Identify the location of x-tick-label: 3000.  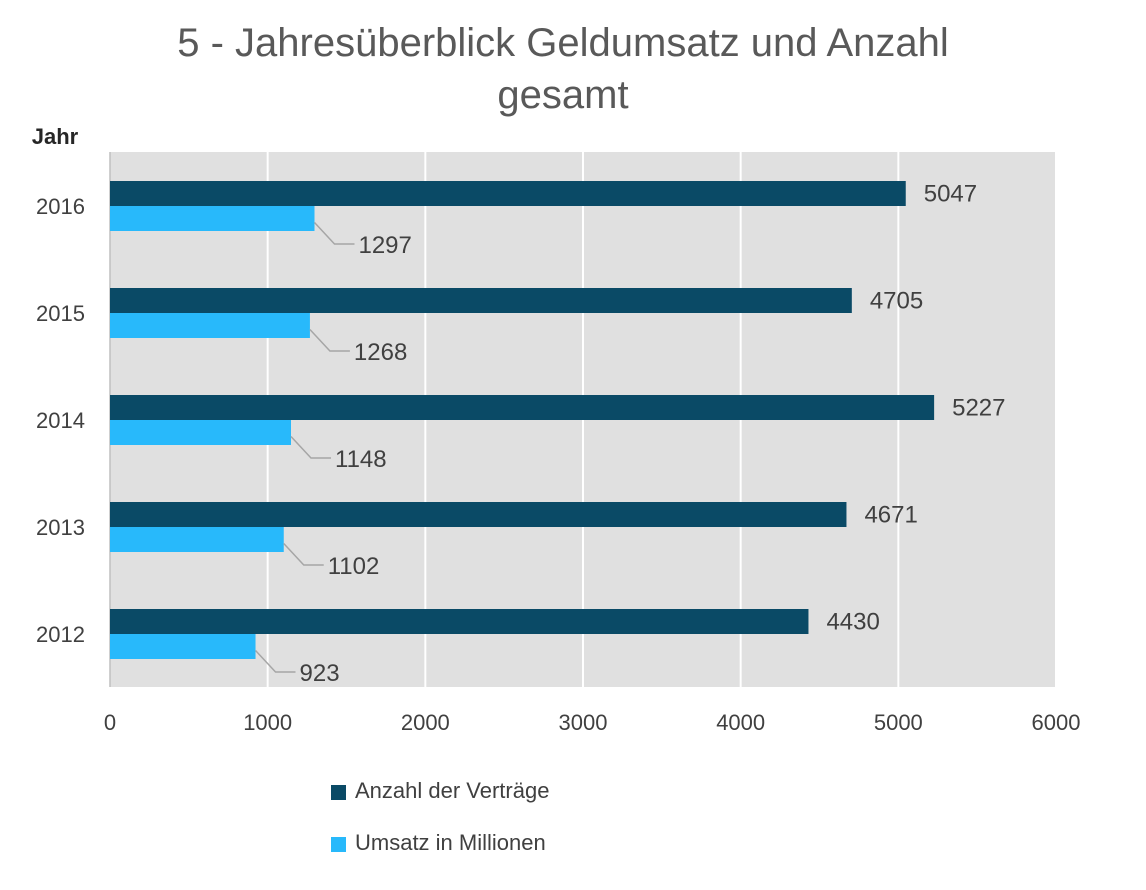
(583, 722).